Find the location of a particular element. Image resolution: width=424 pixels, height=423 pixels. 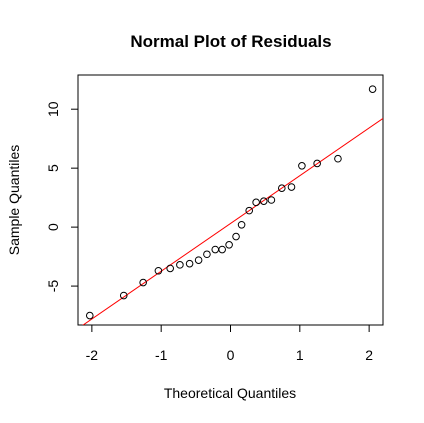

y-tick-label: 5 is located at coordinates (53, 168).